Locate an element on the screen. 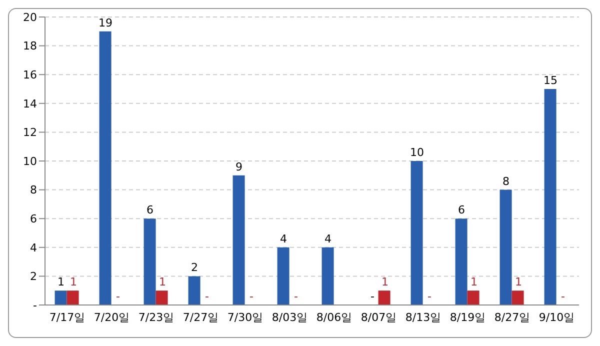 Image resolution: width=600 pixels, height=346 pixels. x-tick-label: 8/27일 is located at coordinates (512, 317).